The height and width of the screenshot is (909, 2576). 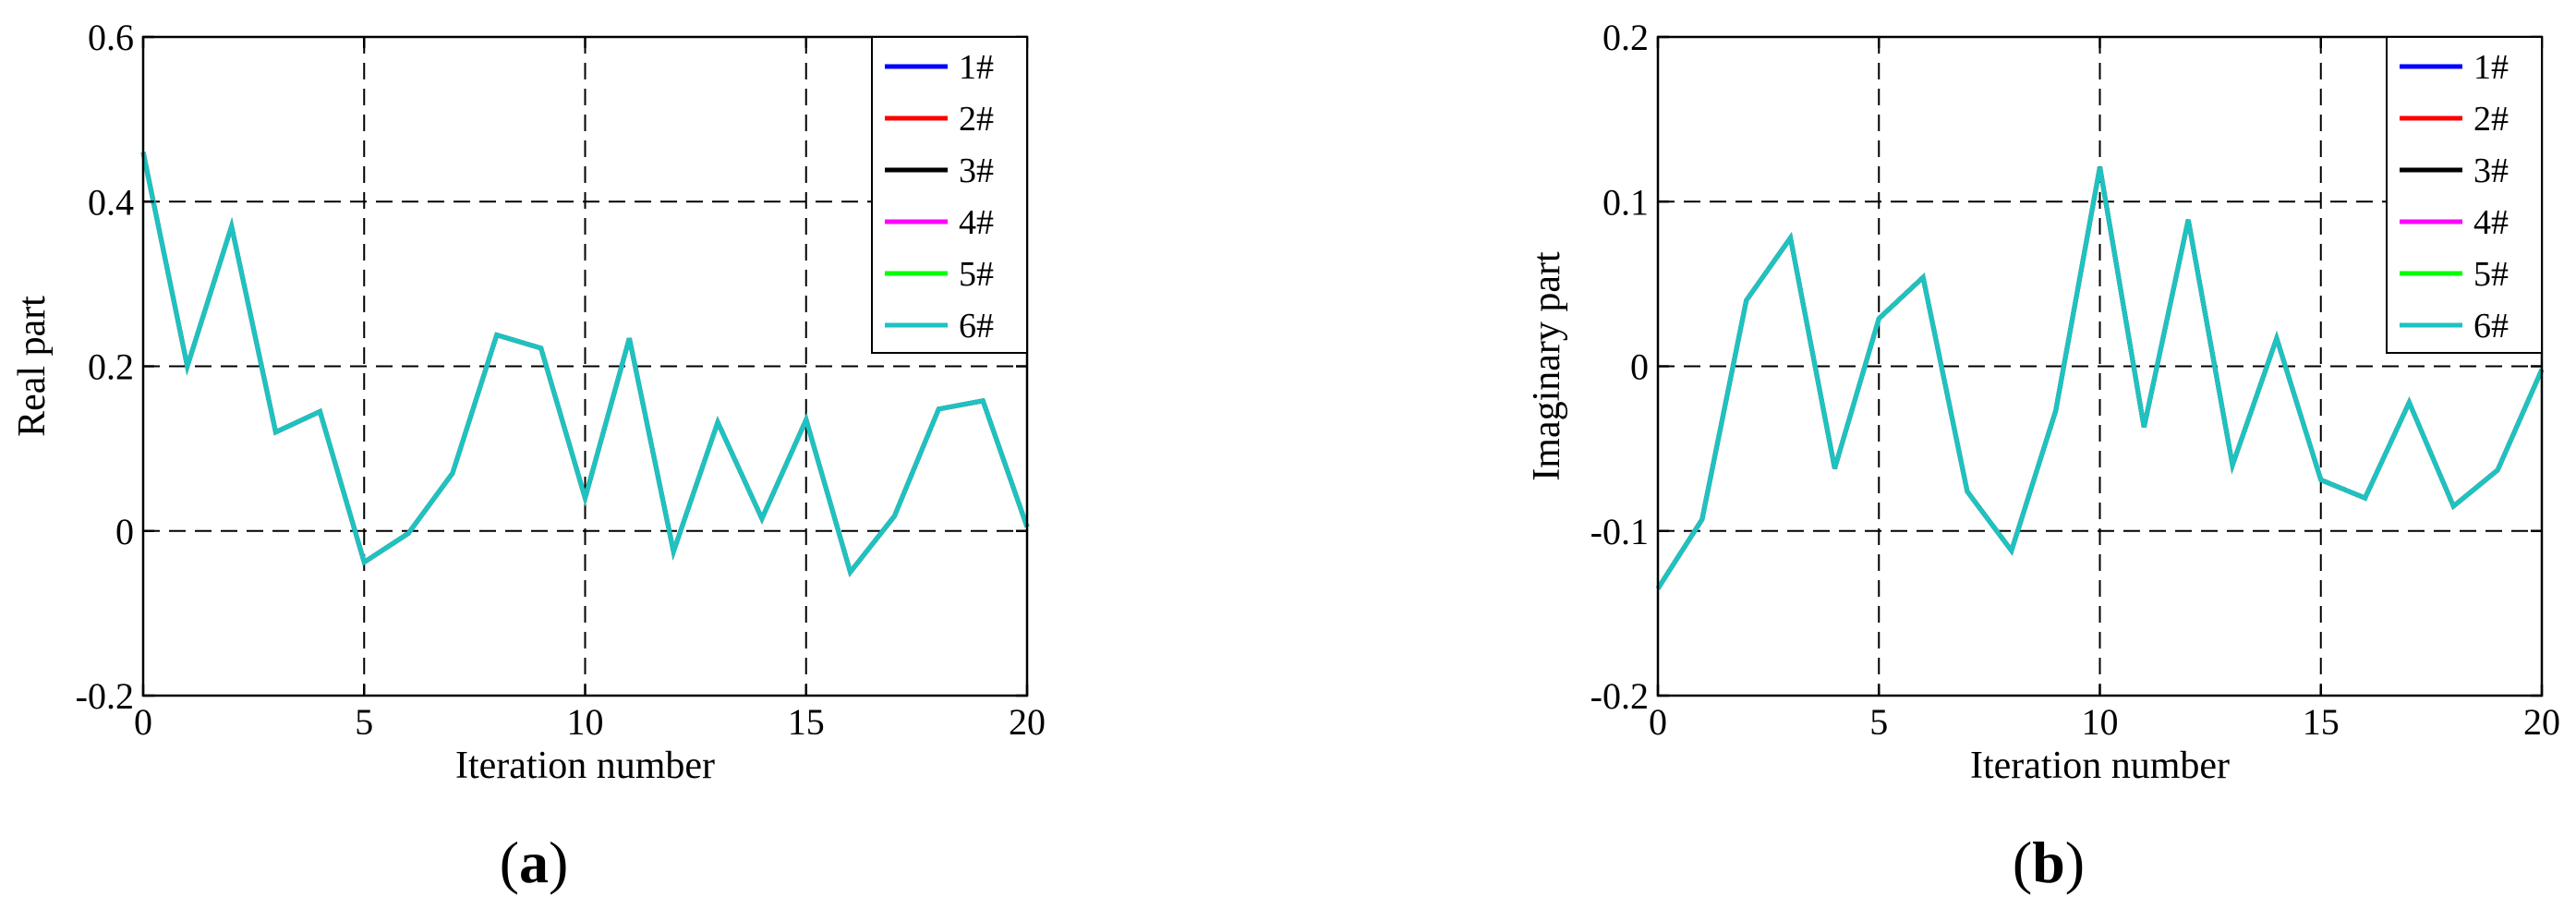 I want to click on panel-label: (b), so click(x=2049, y=862).